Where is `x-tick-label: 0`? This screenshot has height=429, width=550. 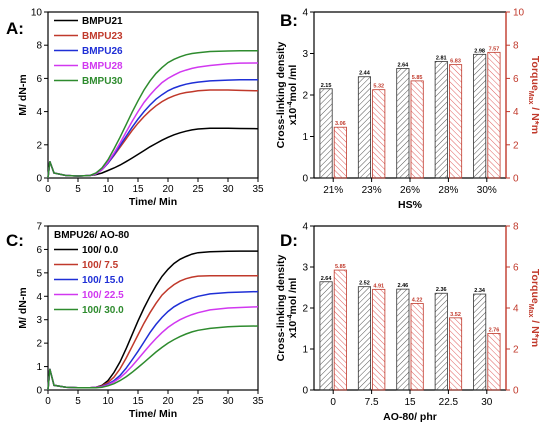 x-tick-label: 0 is located at coordinates (48, 401).